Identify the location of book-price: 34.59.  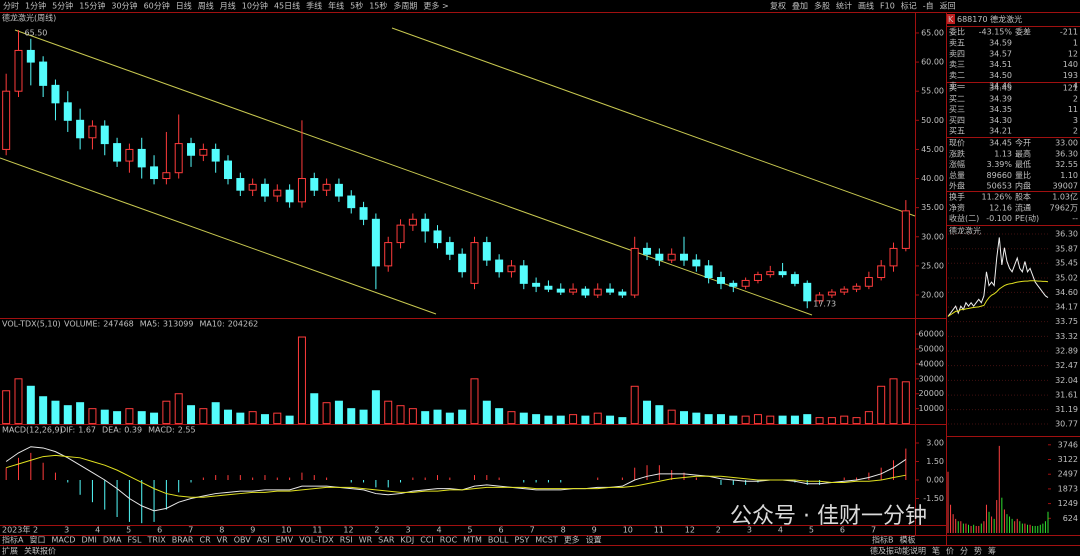
(1000, 43).